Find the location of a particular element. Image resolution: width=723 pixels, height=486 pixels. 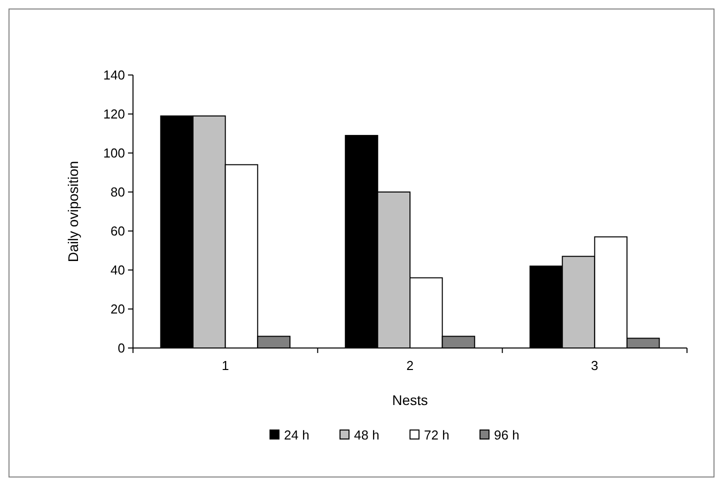

y-axis-title: Daily oviposition is located at coordinates (73, 211).